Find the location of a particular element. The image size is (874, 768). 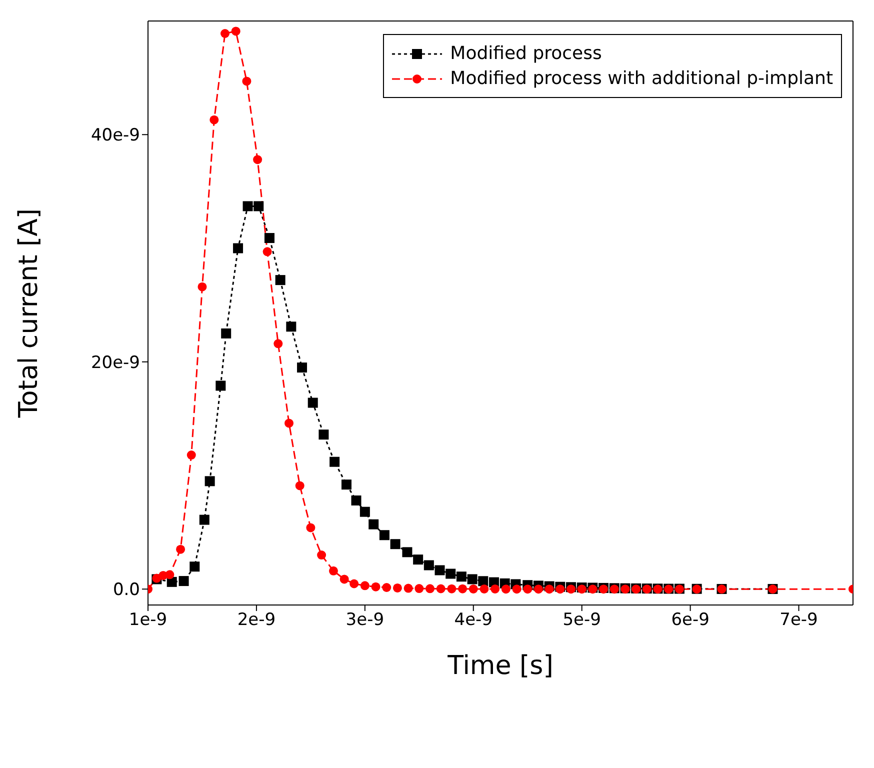

y-axis-title: Total current [A] is located at coordinates (29, 313).